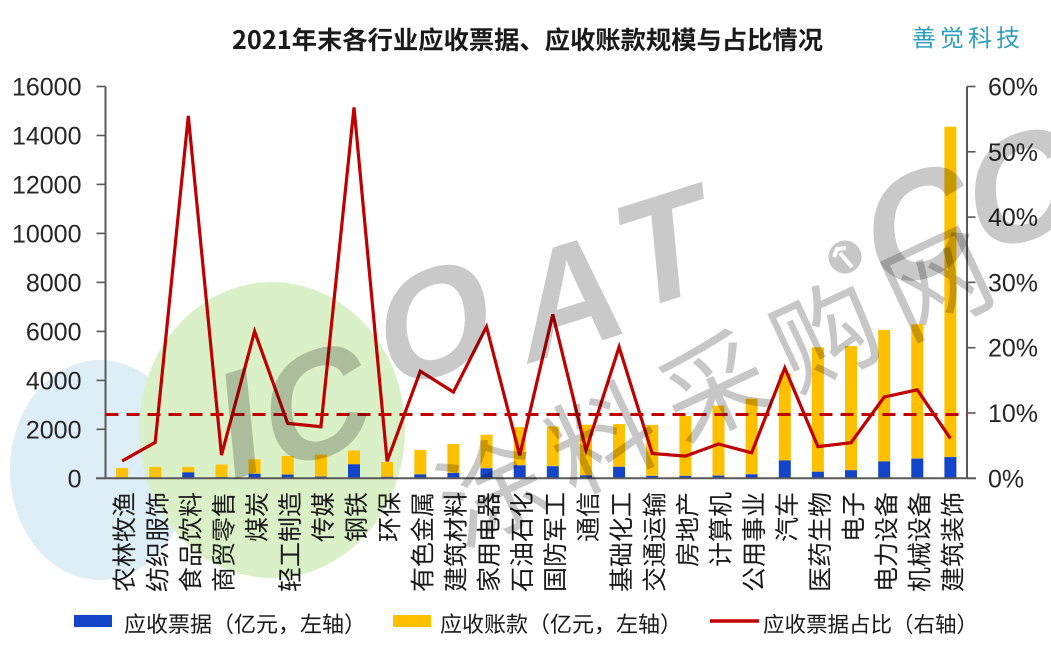 Image resolution: width=1051 pixels, height=656 pixels. What do you see at coordinates (1013, 218) in the screenshot?
I see `svg-text: 40%` at bounding box center [1013, 218].